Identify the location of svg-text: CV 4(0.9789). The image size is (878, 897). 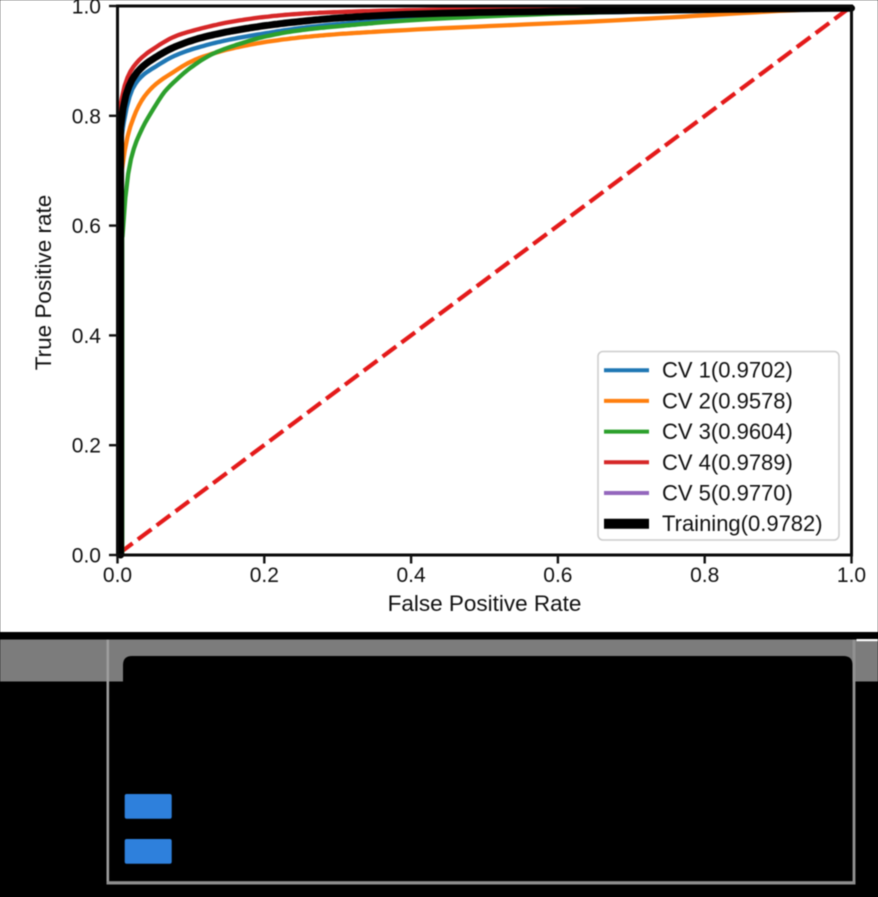
(727, 462).